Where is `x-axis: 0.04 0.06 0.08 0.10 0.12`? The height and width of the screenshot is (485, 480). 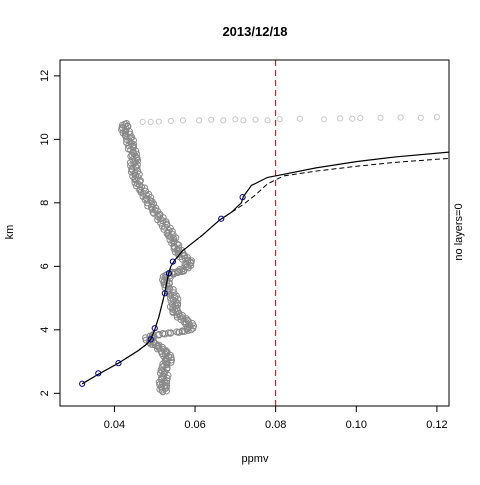
x-axis: 0.04 0.06 0.08 0.10 0.12 is located at coordinates (276, 418).